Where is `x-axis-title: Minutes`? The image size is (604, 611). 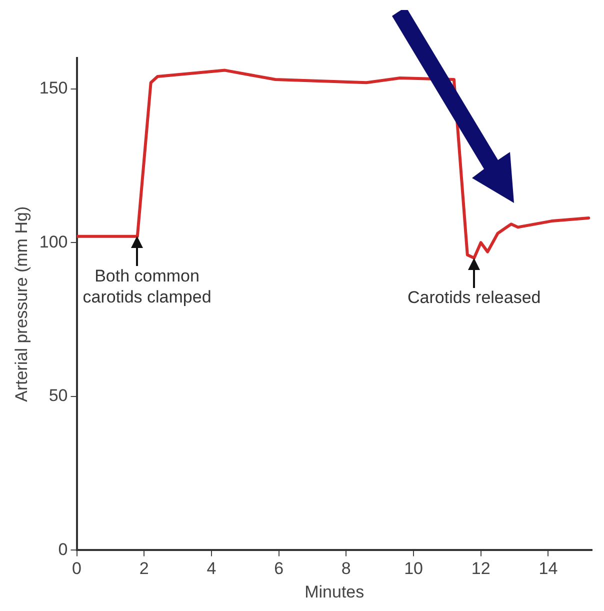
x-axis-title: Minutes is located at coordinates (334, 592).